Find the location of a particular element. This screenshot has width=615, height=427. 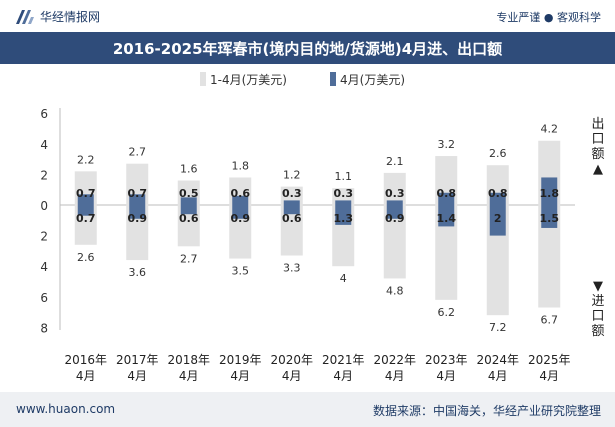

x-tick-label: 2019年 is located at coordinates (240, 360).